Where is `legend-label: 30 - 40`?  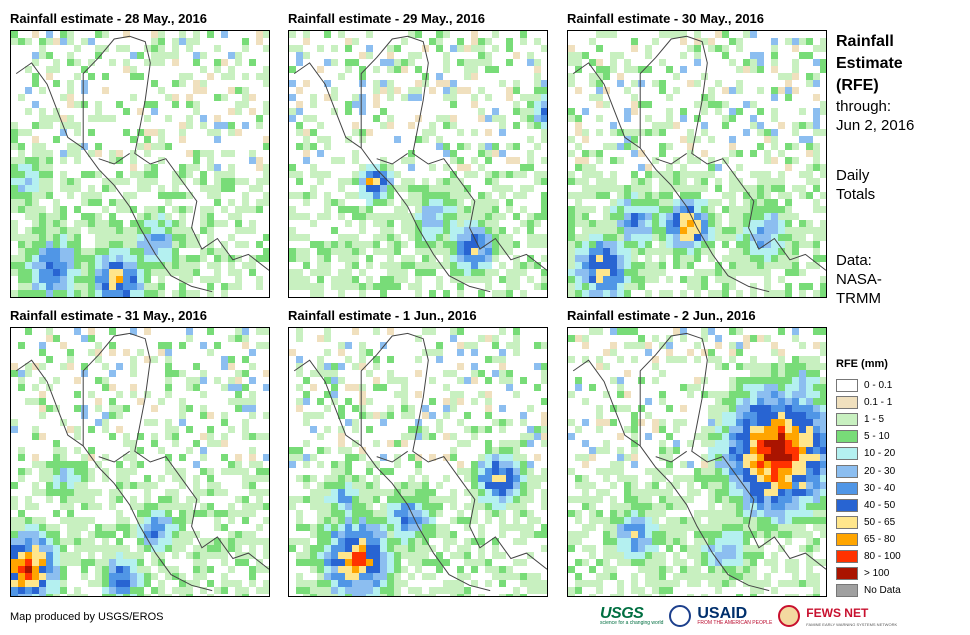
legend-label: 30 - 40 is located at coordinates (880, 488).